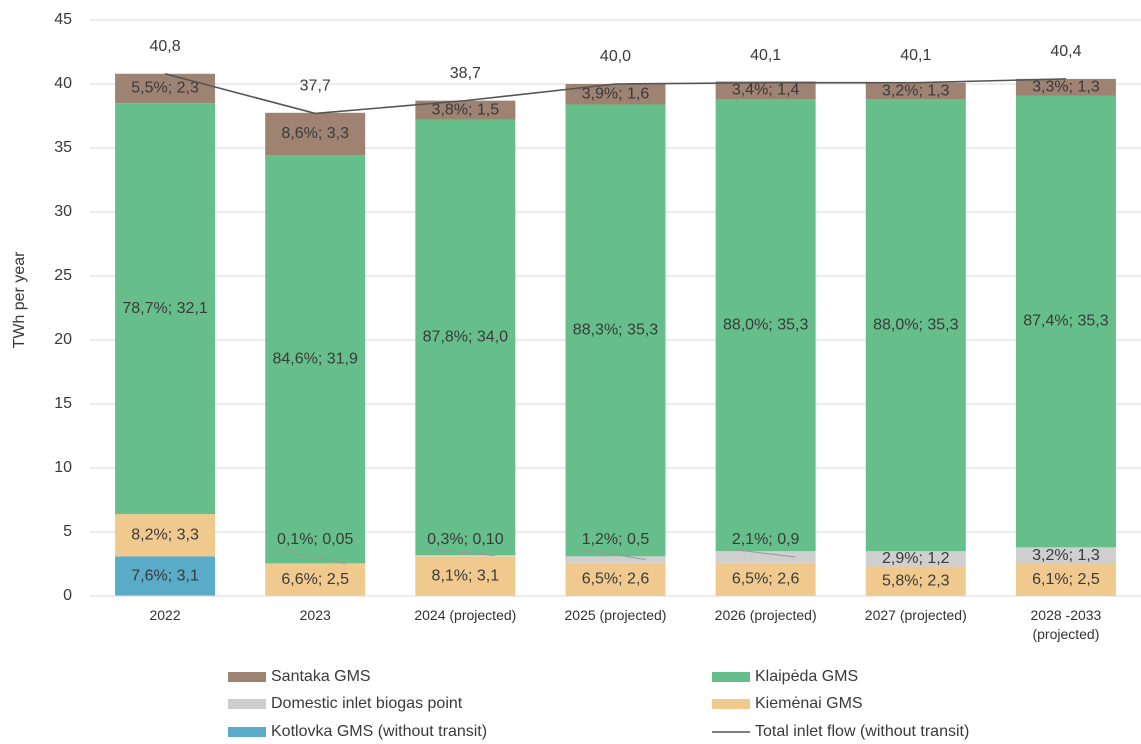 This screenshot has height=744, width=1141. Describe the element at coordinates (67, 595) in the screenshot. I see `y-tick-label: 0` at that location.